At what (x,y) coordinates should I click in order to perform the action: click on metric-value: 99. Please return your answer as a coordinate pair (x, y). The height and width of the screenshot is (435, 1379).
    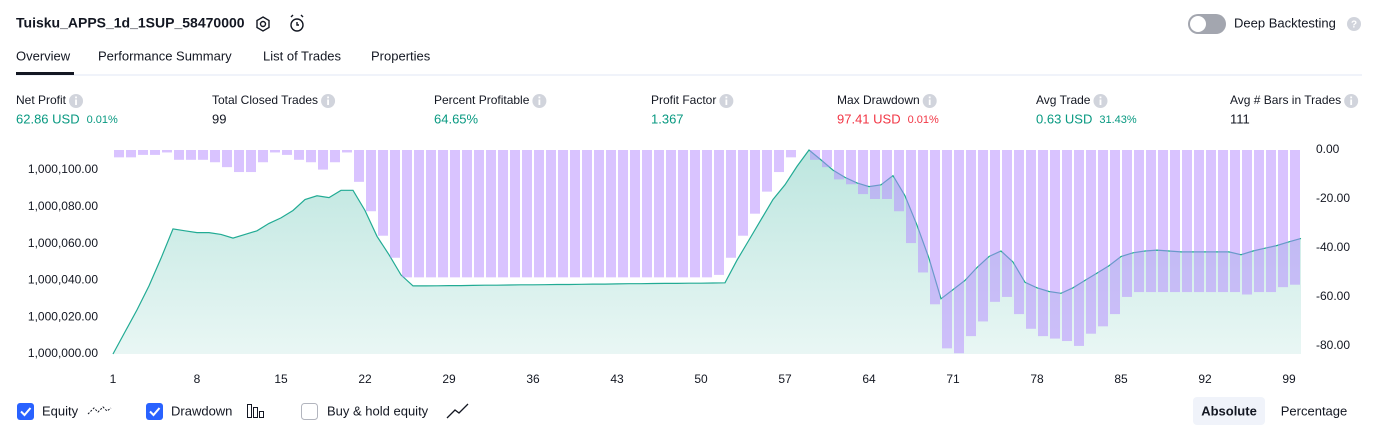
    Looking at the image, I should click on (219, 118).